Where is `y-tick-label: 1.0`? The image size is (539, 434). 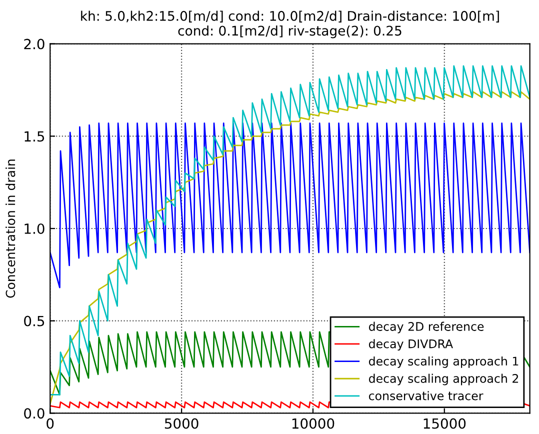
y-tick-label: 1.0 is located at coordinates (34, 228).